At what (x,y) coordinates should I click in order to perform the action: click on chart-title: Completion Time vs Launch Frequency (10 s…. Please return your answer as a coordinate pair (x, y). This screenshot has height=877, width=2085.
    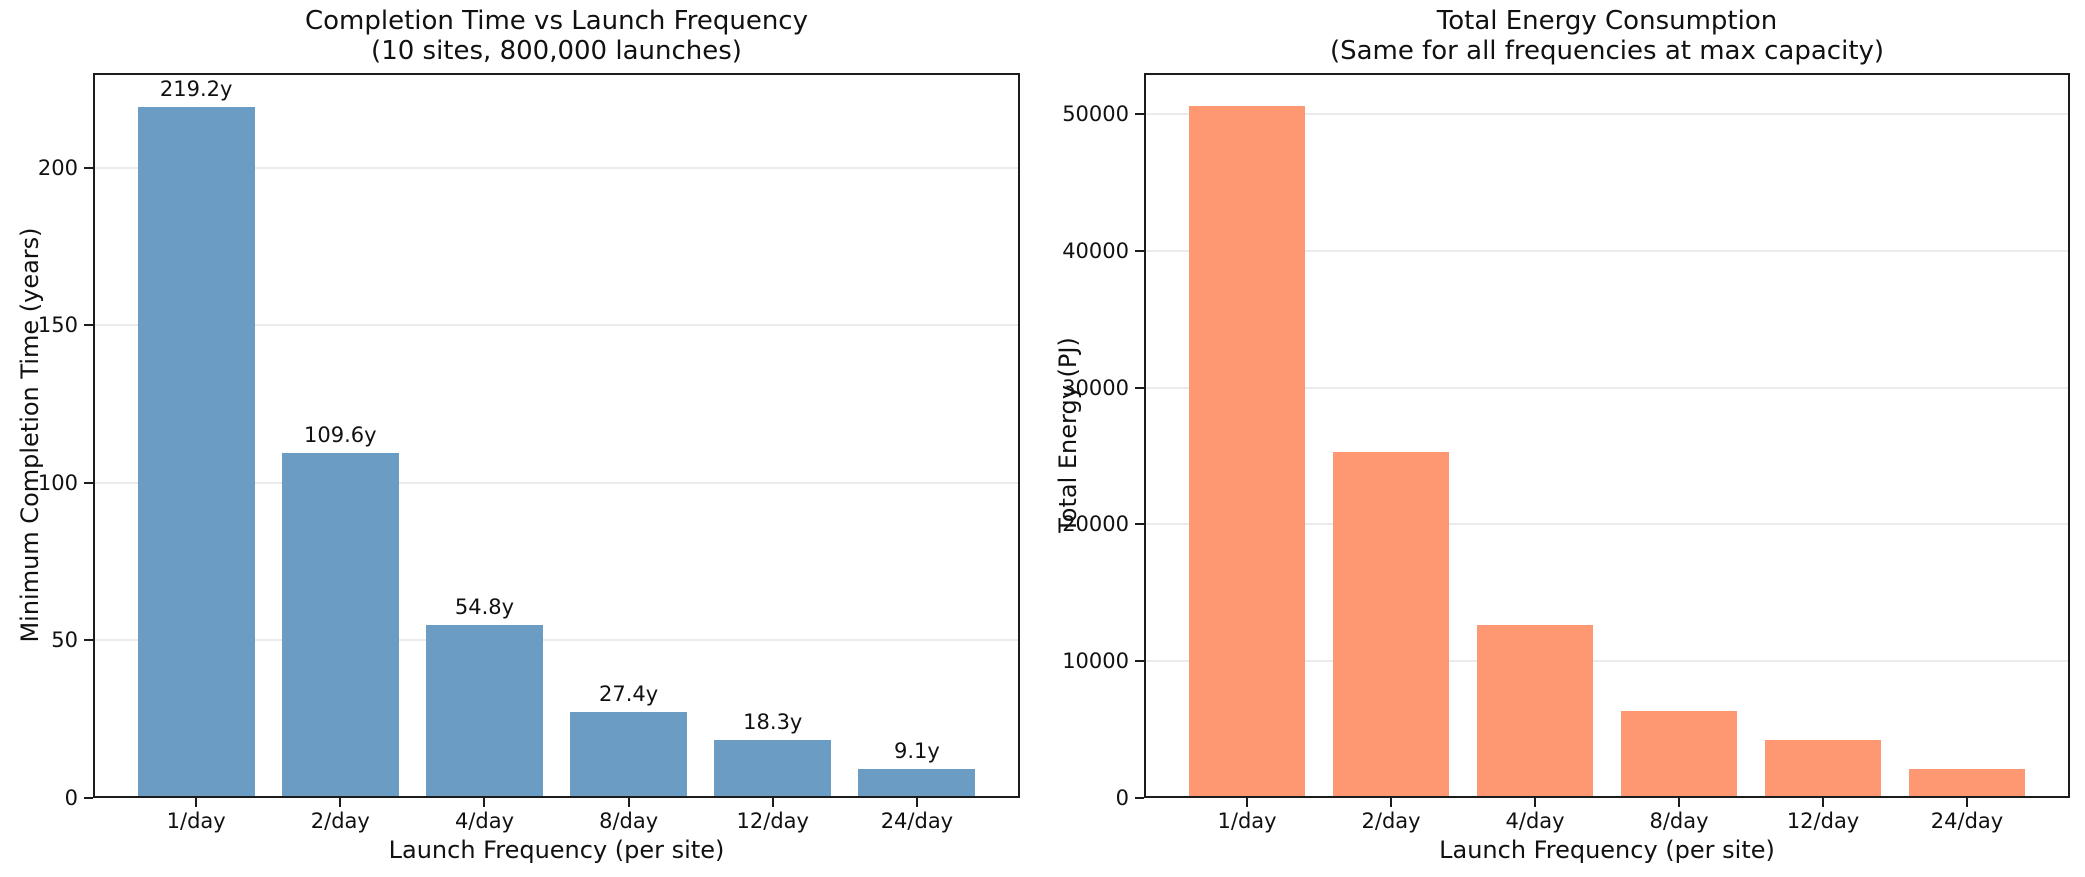
    Looking at the image, I should click on (556, 36).